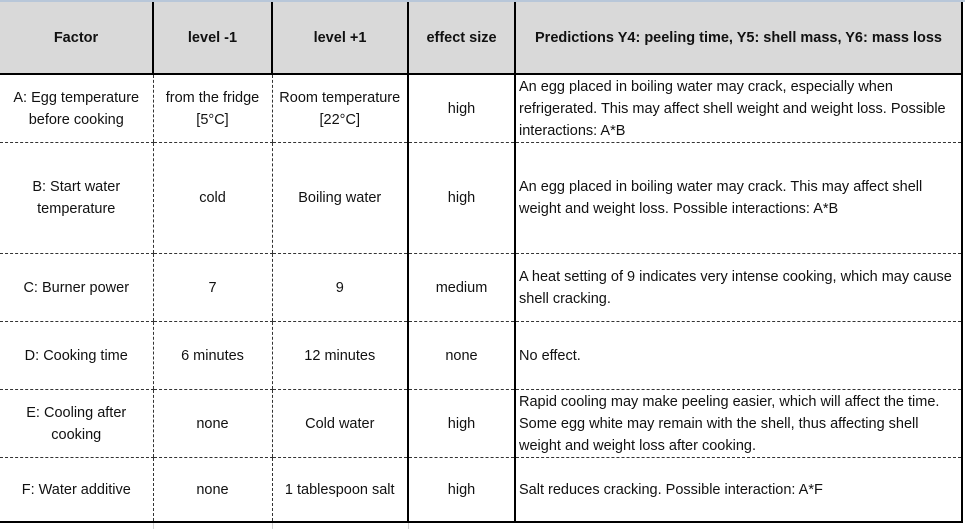 This screenshot has width=965, height=529. I want to click on header-factor: Factor, so click(77, 38).